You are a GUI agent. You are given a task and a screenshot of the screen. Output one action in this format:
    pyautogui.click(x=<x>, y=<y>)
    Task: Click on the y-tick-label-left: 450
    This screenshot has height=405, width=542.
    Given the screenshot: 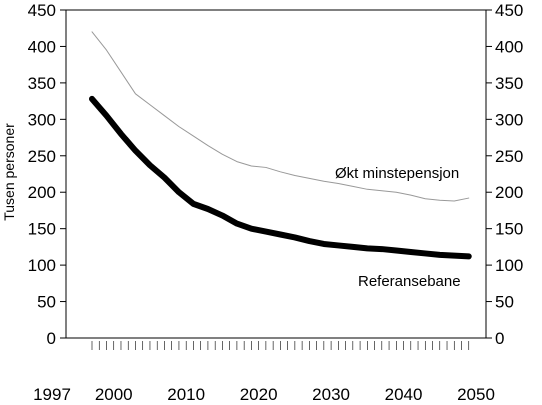 What is the action you would take?
    pyautogui.click(x=42, y=10)
    